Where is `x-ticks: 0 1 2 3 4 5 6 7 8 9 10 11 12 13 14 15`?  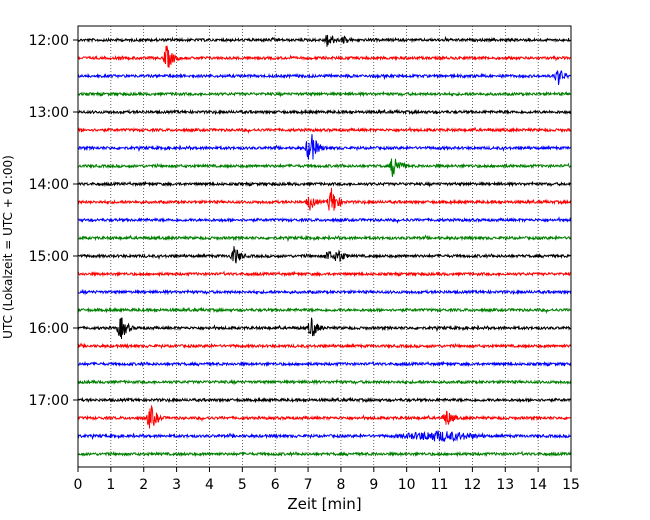
x-ticks: 0 1 2 3 4 5 6 7 8 9 10 11 12 13 14 15 is located at coordinates (327, 480).